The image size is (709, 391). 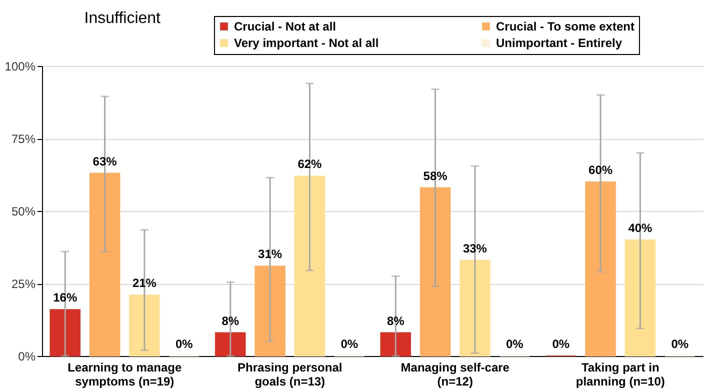 What do you see at coordinates (125, 374) in the screenshot?
I see `x-tick-label: Learning to manage symptoms (n=19)` at bounding box center [125, 374].